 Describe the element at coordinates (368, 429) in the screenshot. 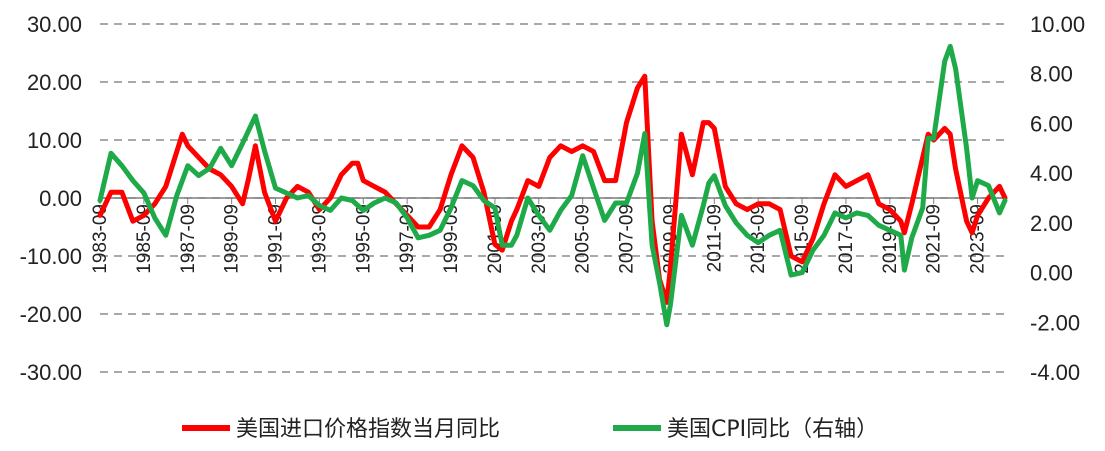

I see `legend-label-1: 美国进口价格指数当月同比` at that location.